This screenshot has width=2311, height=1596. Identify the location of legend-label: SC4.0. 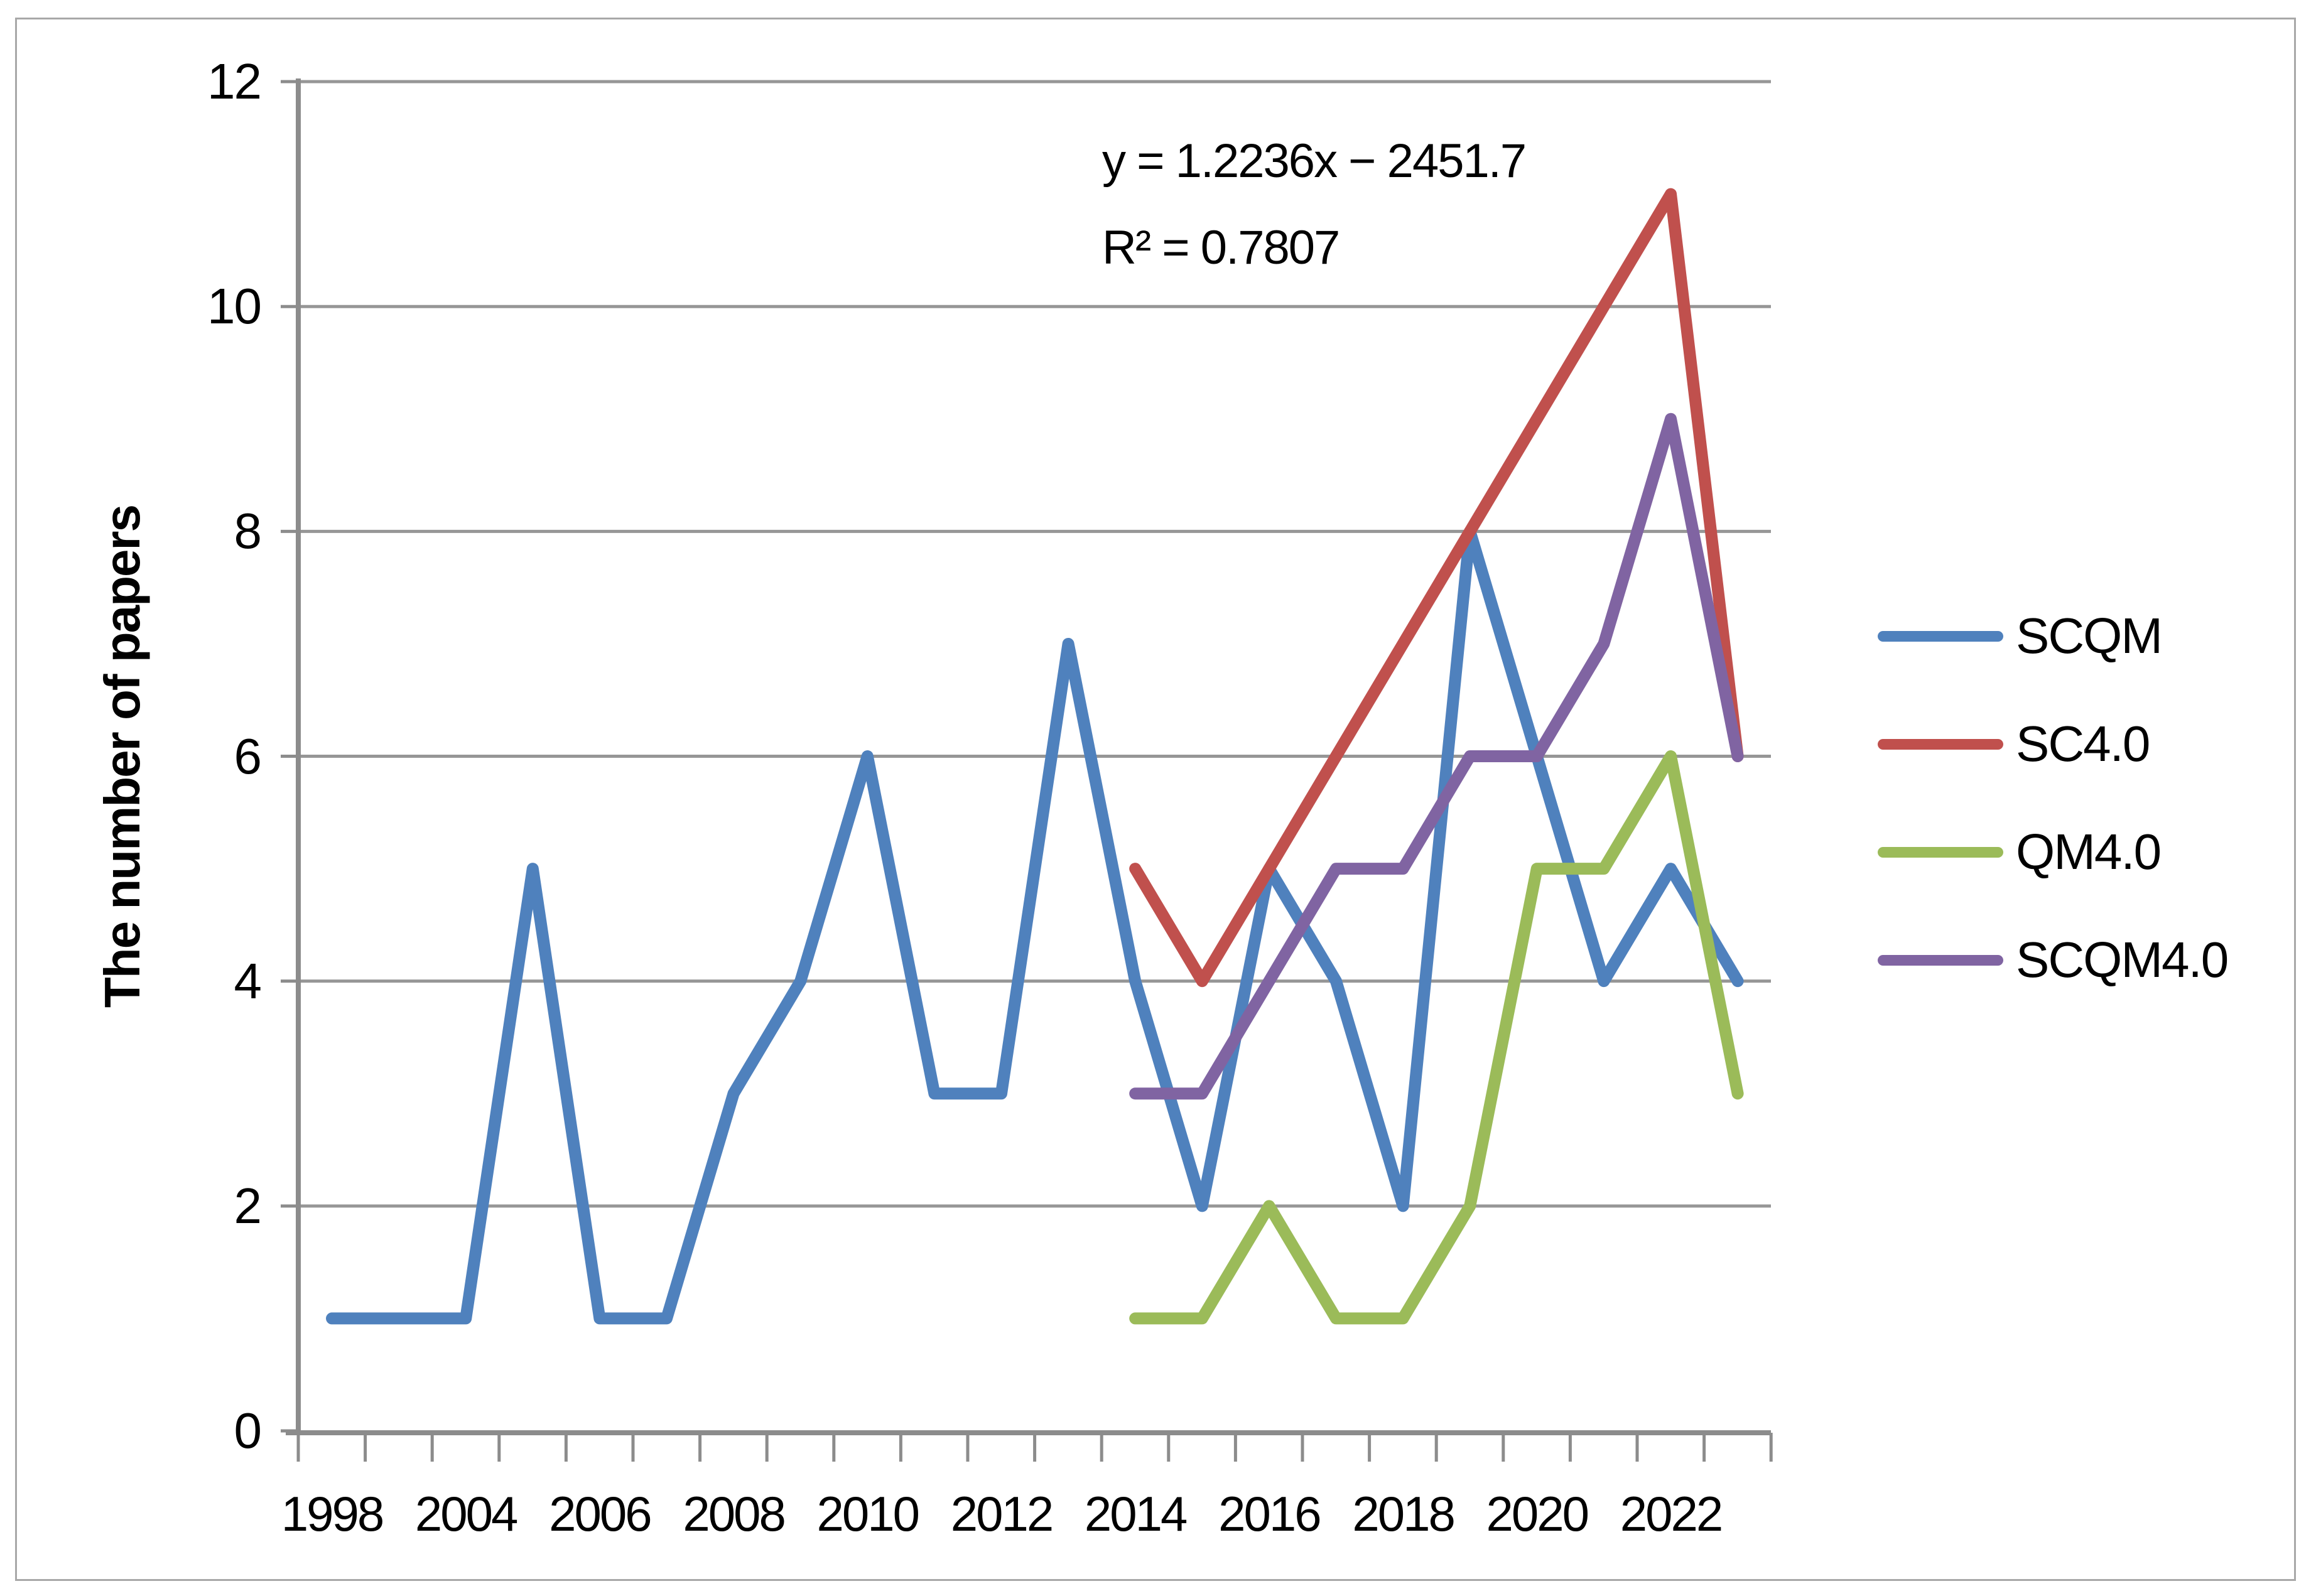
(2083, 744).